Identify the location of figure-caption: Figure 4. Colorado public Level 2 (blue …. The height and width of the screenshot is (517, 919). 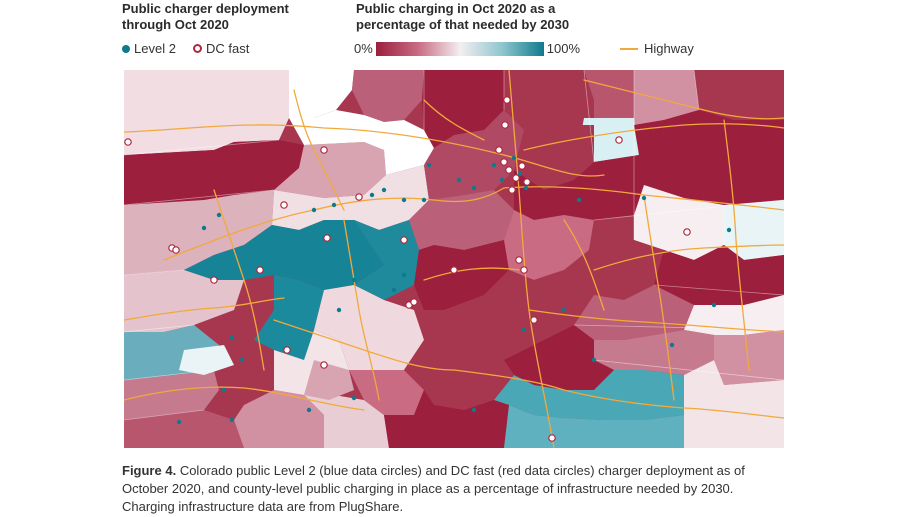
(442, 489).